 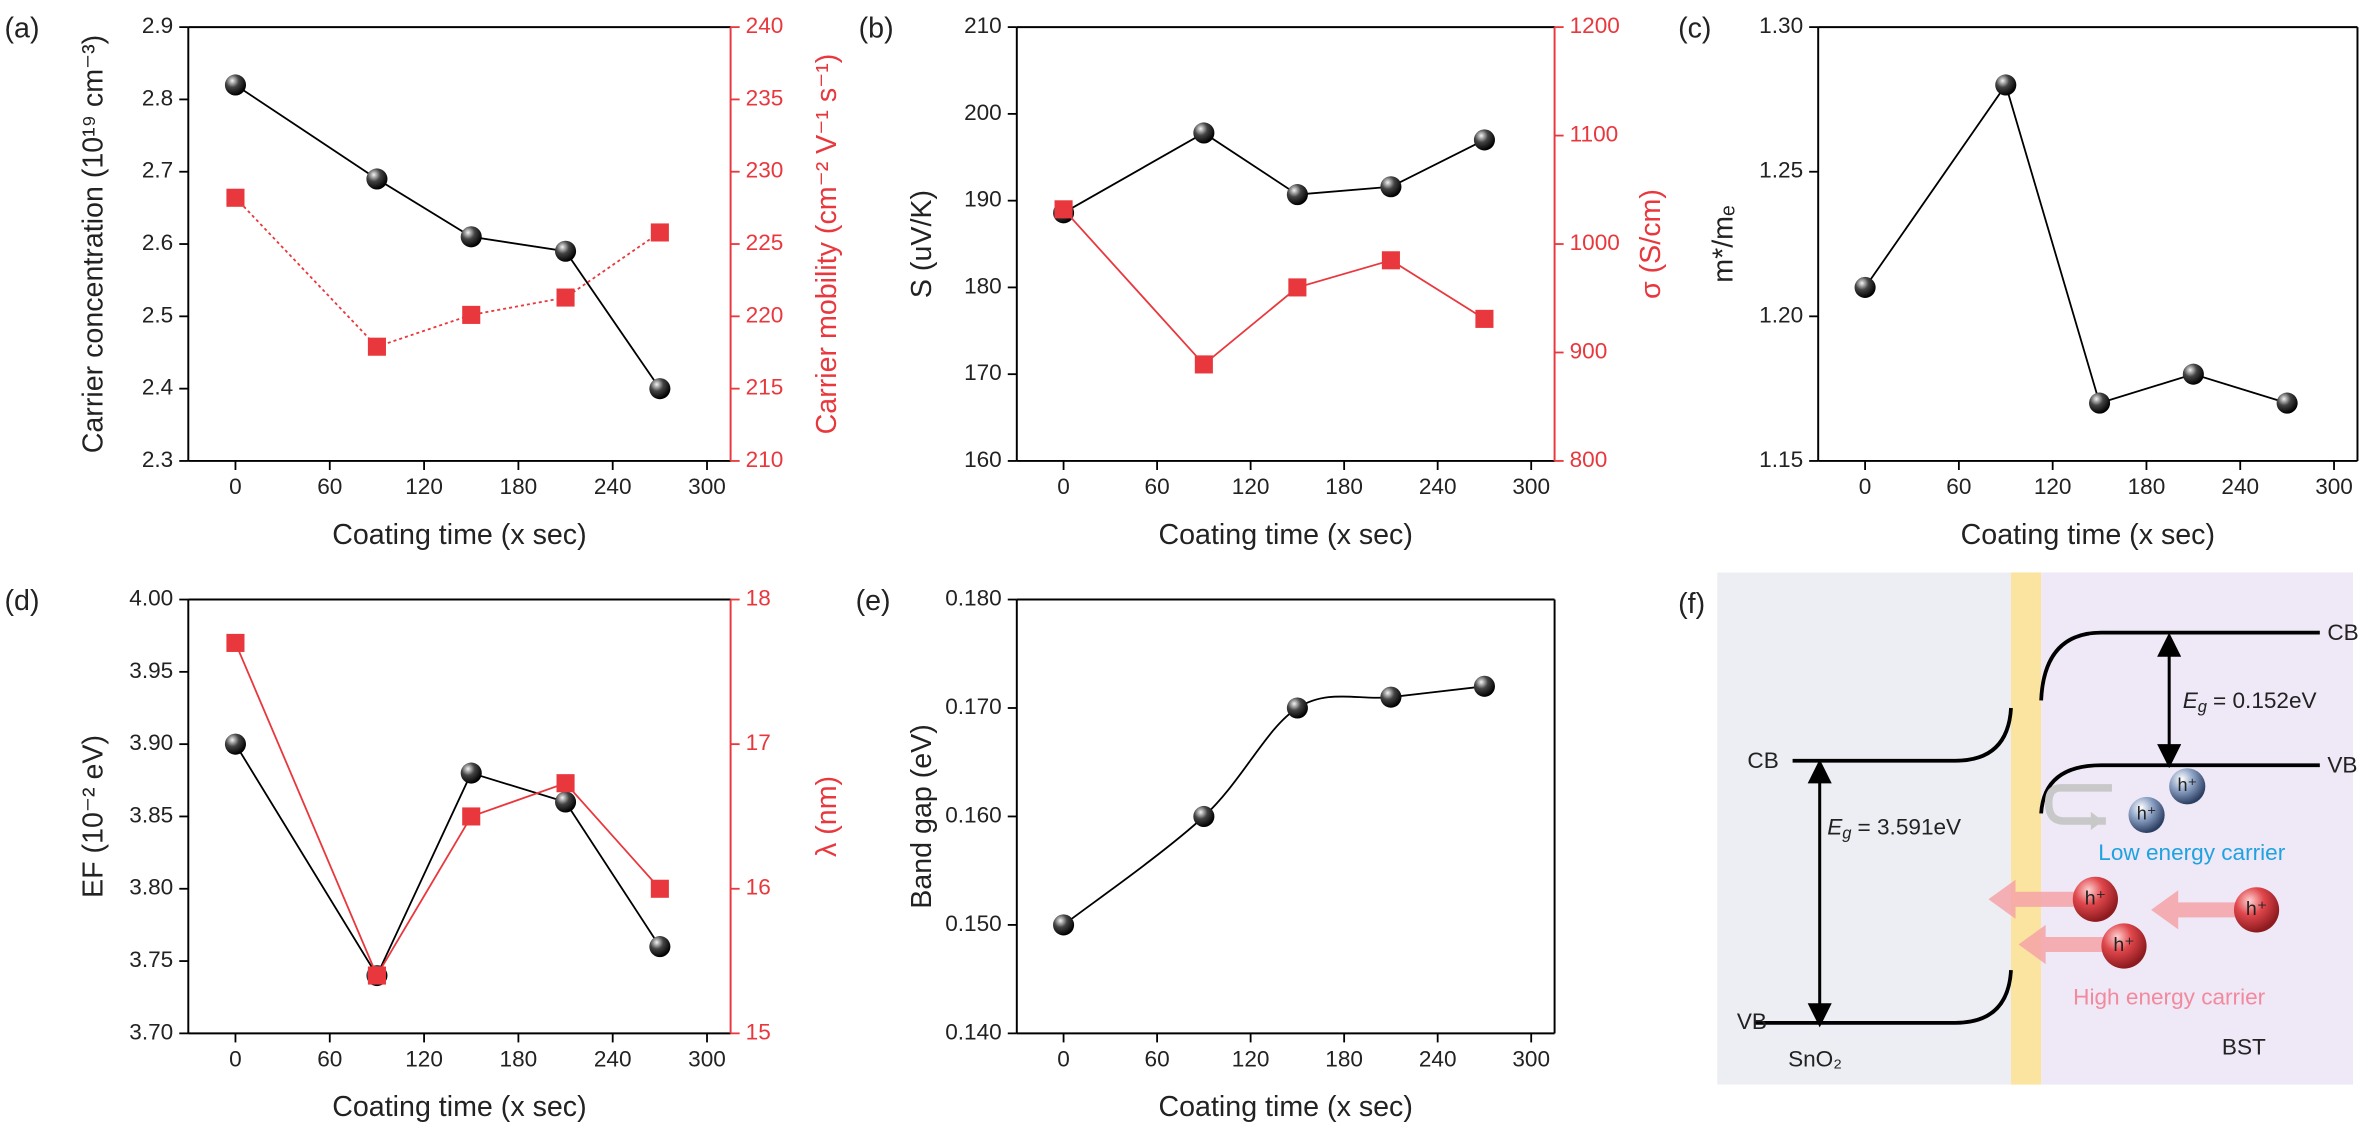 What do you see at coordinates (983, 25) in the screenshot?
I see `y-tick-label: 210` at bounding box center [983, 25].